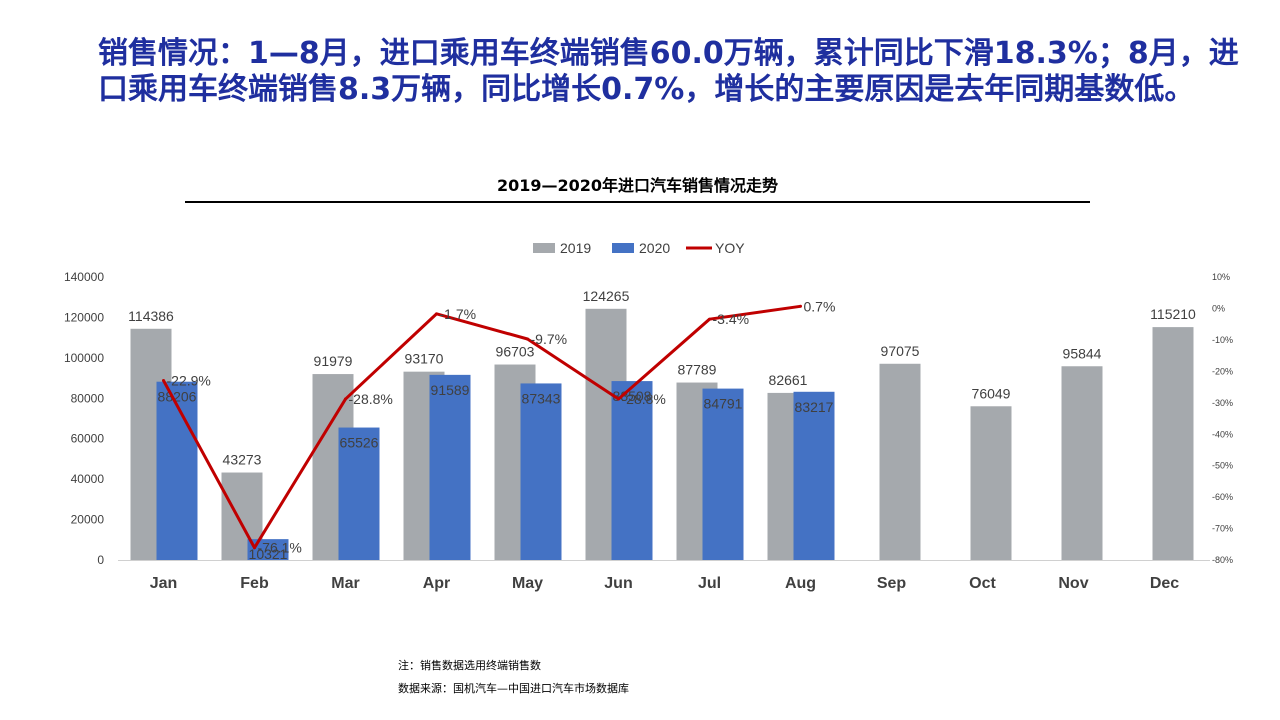  Describe the element at coordinates (730, 248) in the screenshot. I see `legend-label-yoy: YOY` at that location.